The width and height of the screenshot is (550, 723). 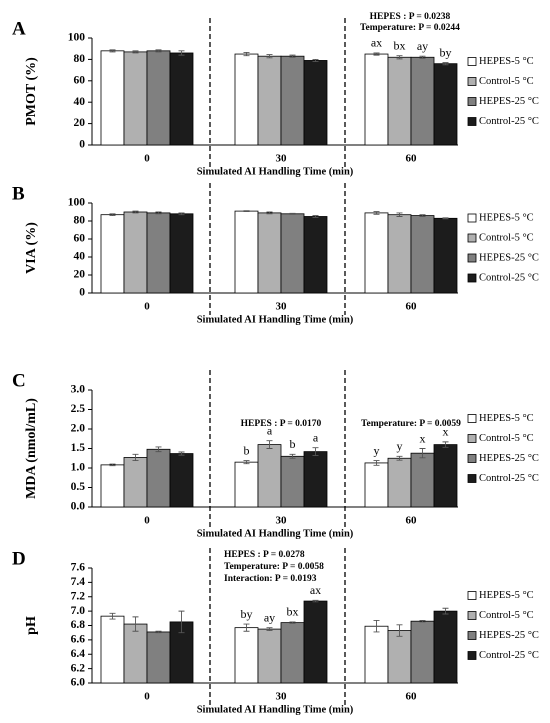 I want to click on legend-label: Control-25 °C, so click(x=509, y=655).